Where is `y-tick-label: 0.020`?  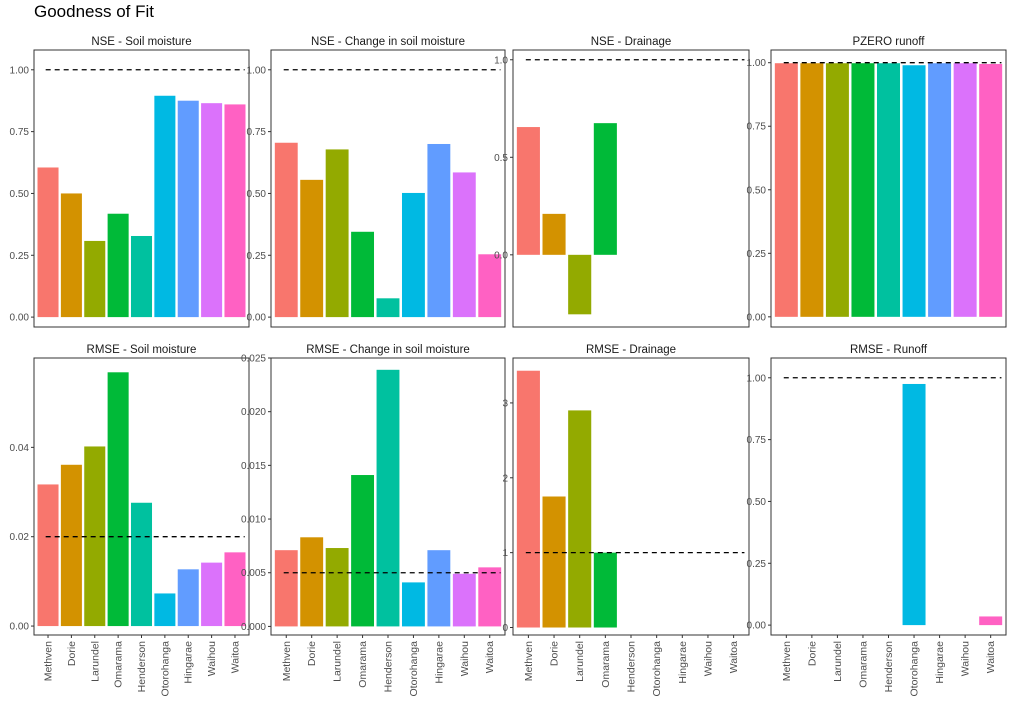
y-tick-label: 0.020 is located at coordinates (253, 412).